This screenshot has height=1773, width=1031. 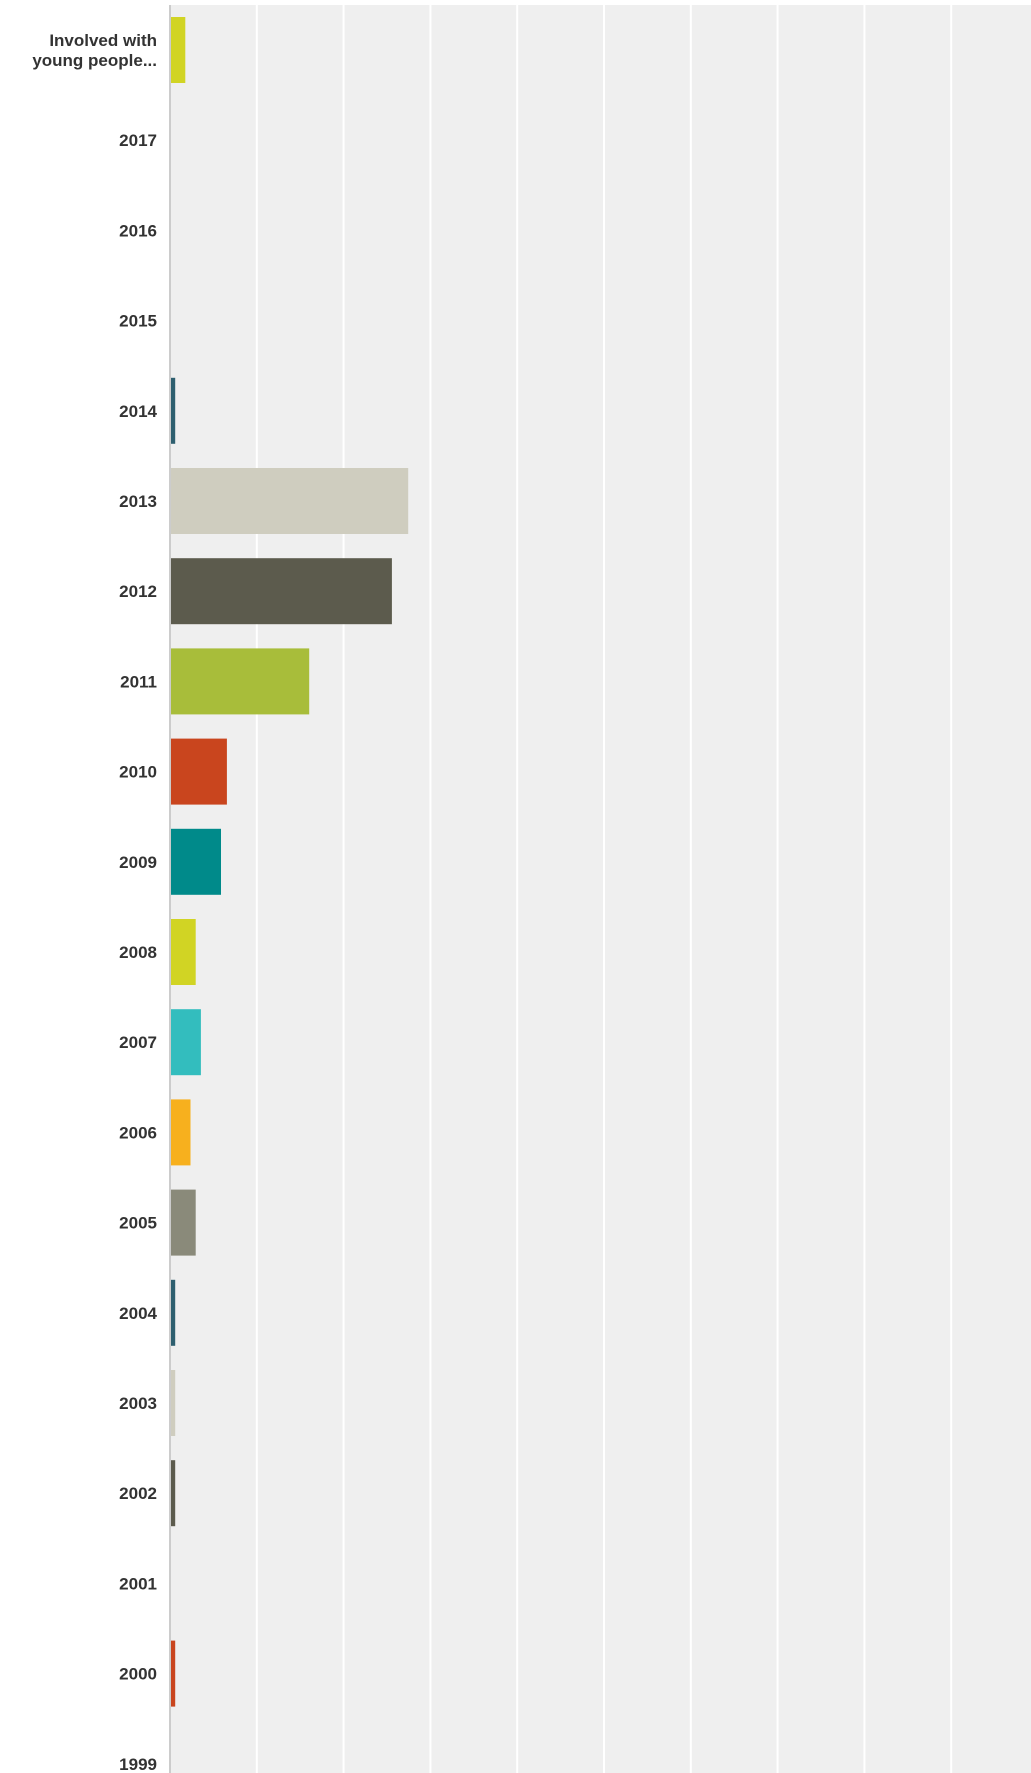 I want to click on category-label: 1999, so click(x=138, y=1764).